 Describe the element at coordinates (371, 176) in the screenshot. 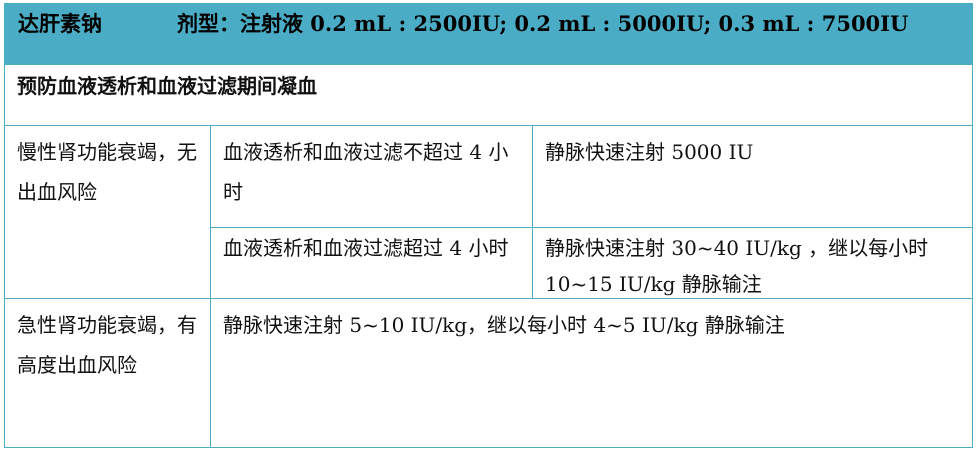

I see `situation-short: 血液透析和血液过滤不超过 4 小时` at that location.